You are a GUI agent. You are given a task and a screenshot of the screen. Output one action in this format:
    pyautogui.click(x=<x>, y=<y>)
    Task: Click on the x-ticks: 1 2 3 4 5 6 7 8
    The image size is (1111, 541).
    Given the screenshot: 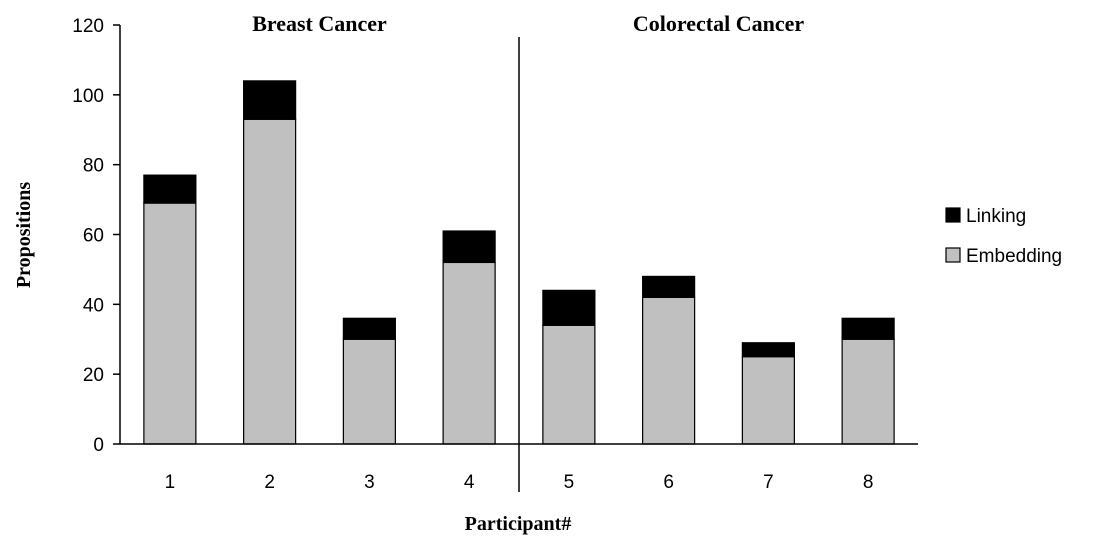 What is the action you would take?
    pyautogui.click(x=519, y=482)
    